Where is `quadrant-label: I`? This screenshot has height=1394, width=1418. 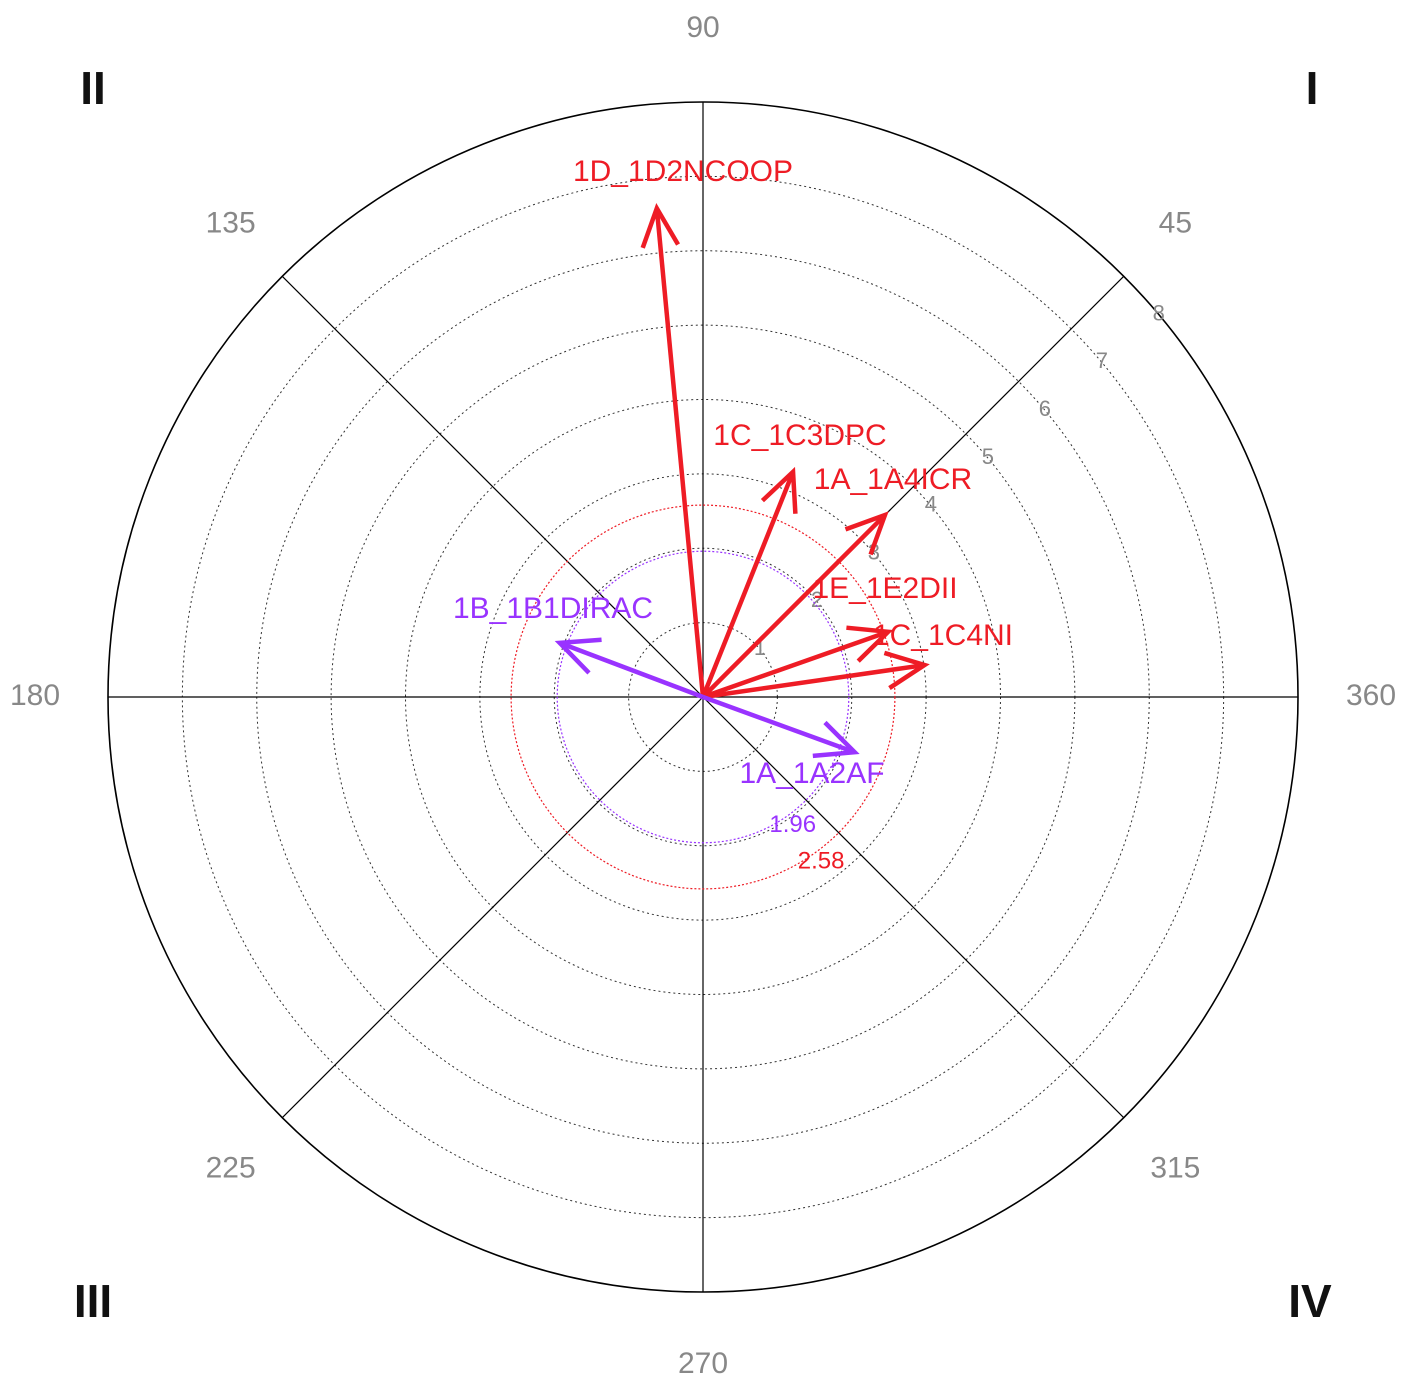
quadrant-label: I is located at coordinates (1312, 88).